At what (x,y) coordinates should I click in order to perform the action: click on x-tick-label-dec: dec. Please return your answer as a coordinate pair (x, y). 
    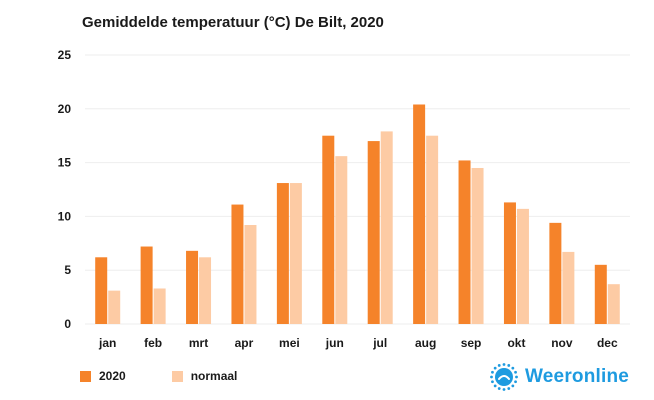
    Looking at the image, I should click on (607, 343).